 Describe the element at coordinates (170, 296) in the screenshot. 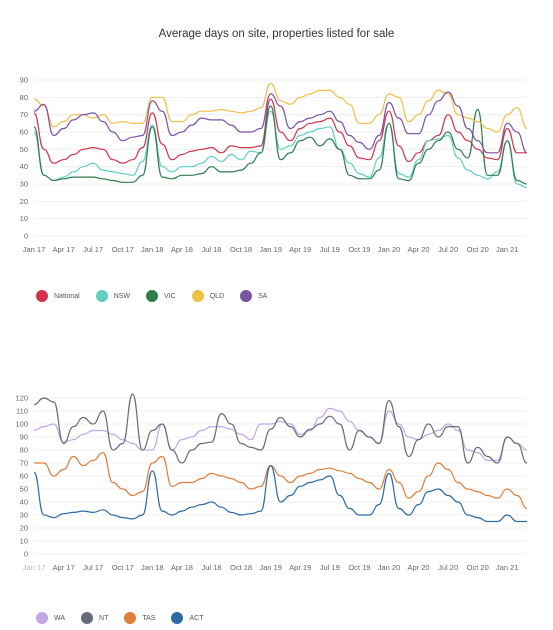

I see `legend-label: VIC` at that location.